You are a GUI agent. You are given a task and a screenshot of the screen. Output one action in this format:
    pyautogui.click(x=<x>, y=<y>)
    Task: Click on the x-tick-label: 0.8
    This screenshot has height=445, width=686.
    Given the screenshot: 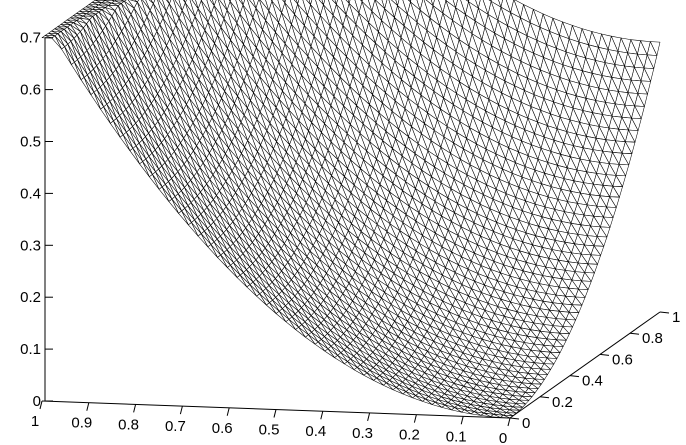 What is the action you would take?
    pyautogui.click(x=128, y=424)
    